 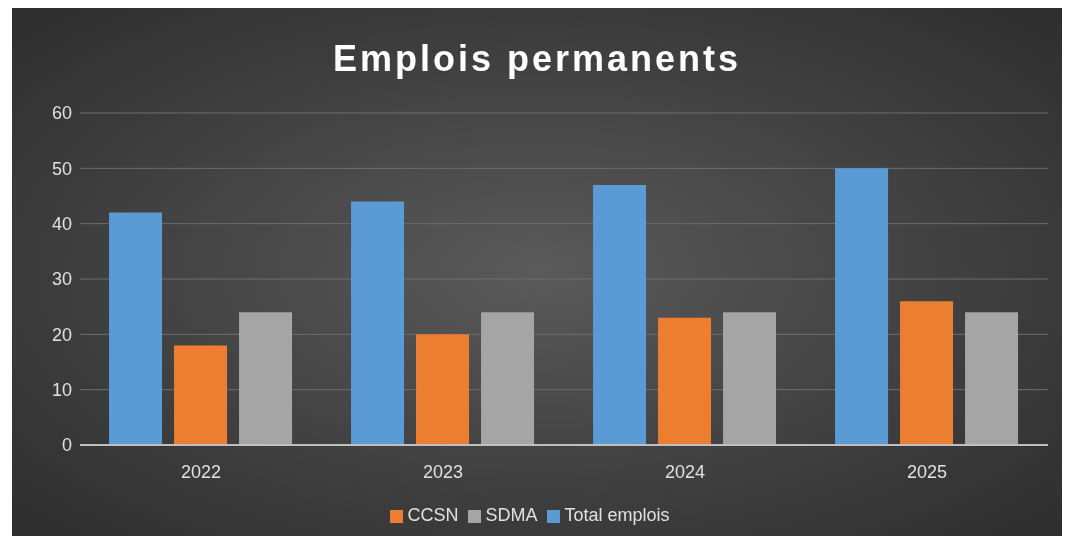 What do you see at coordinates (61, 113) in the screenshot?
I see `y-tick-label: 60` at bounding box center [61, 113].